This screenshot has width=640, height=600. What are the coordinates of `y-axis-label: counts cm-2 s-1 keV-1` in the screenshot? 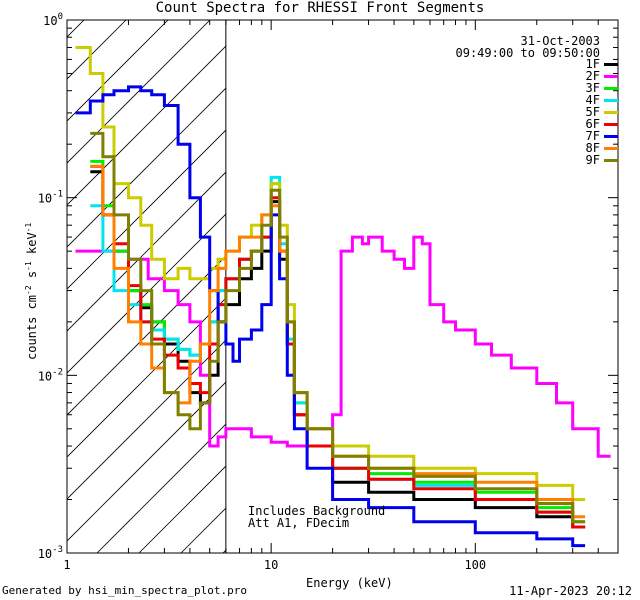 It's located at (31, 291).